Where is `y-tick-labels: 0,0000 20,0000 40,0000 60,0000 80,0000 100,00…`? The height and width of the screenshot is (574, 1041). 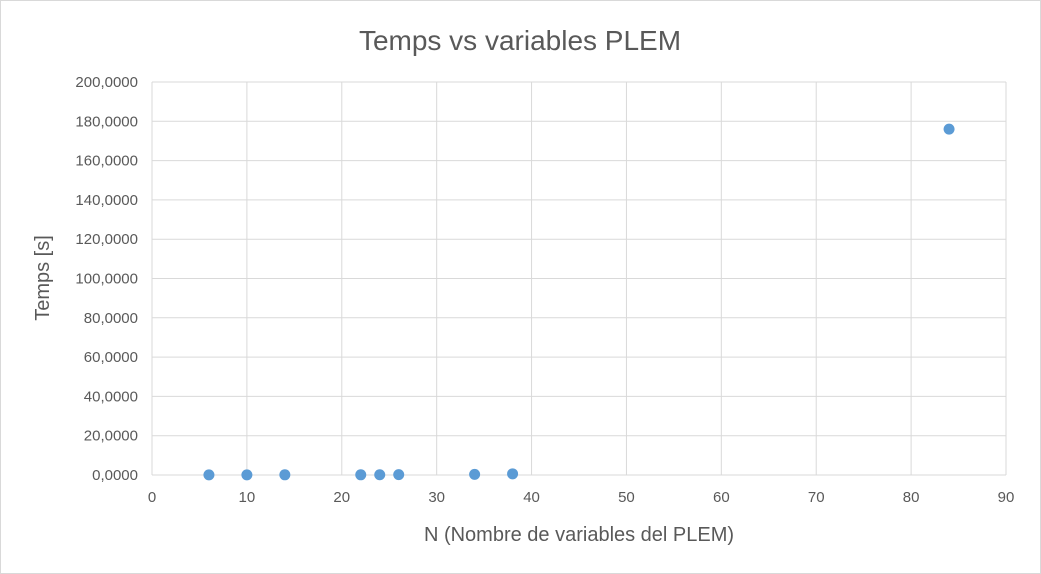
y-tick-labels: 0,0000 20,0000 40,0000 60,0000 80,0000 100,00… is located at coordinates (106, 279).